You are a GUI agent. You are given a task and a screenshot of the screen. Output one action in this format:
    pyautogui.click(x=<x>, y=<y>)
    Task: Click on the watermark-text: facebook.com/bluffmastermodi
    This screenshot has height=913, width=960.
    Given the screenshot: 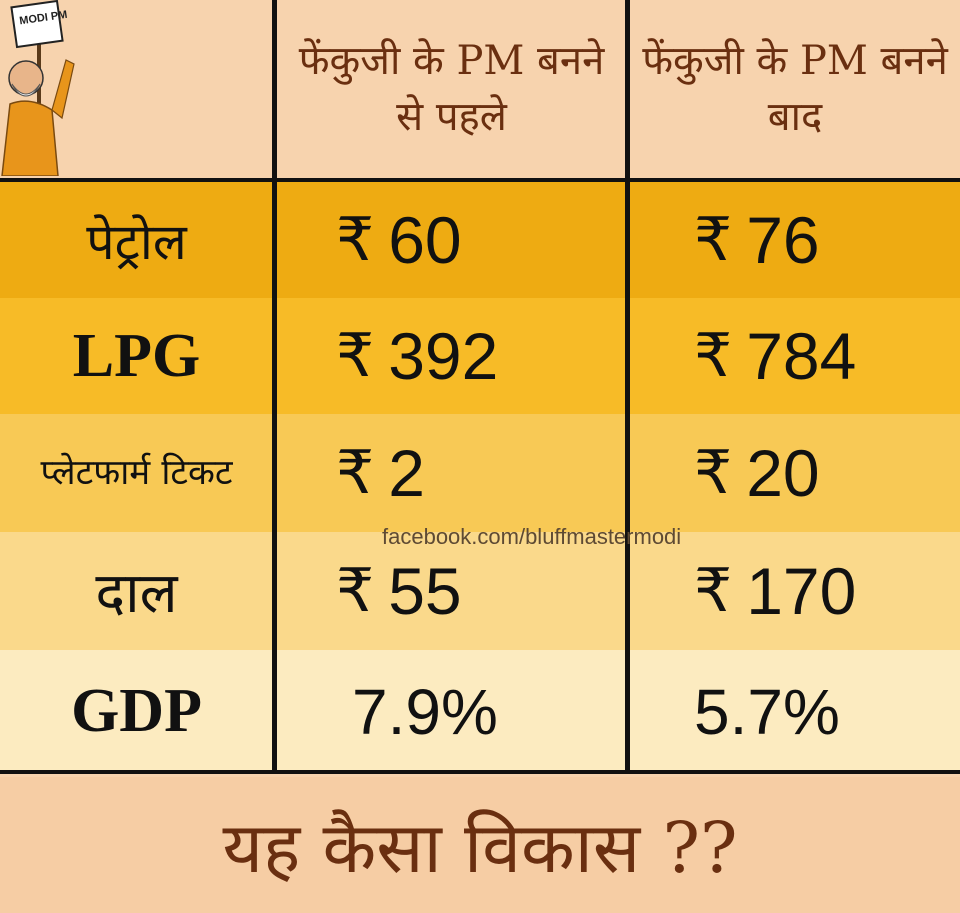 What is the action you would take?
    pyautogui.click(x=532, y=536)
    